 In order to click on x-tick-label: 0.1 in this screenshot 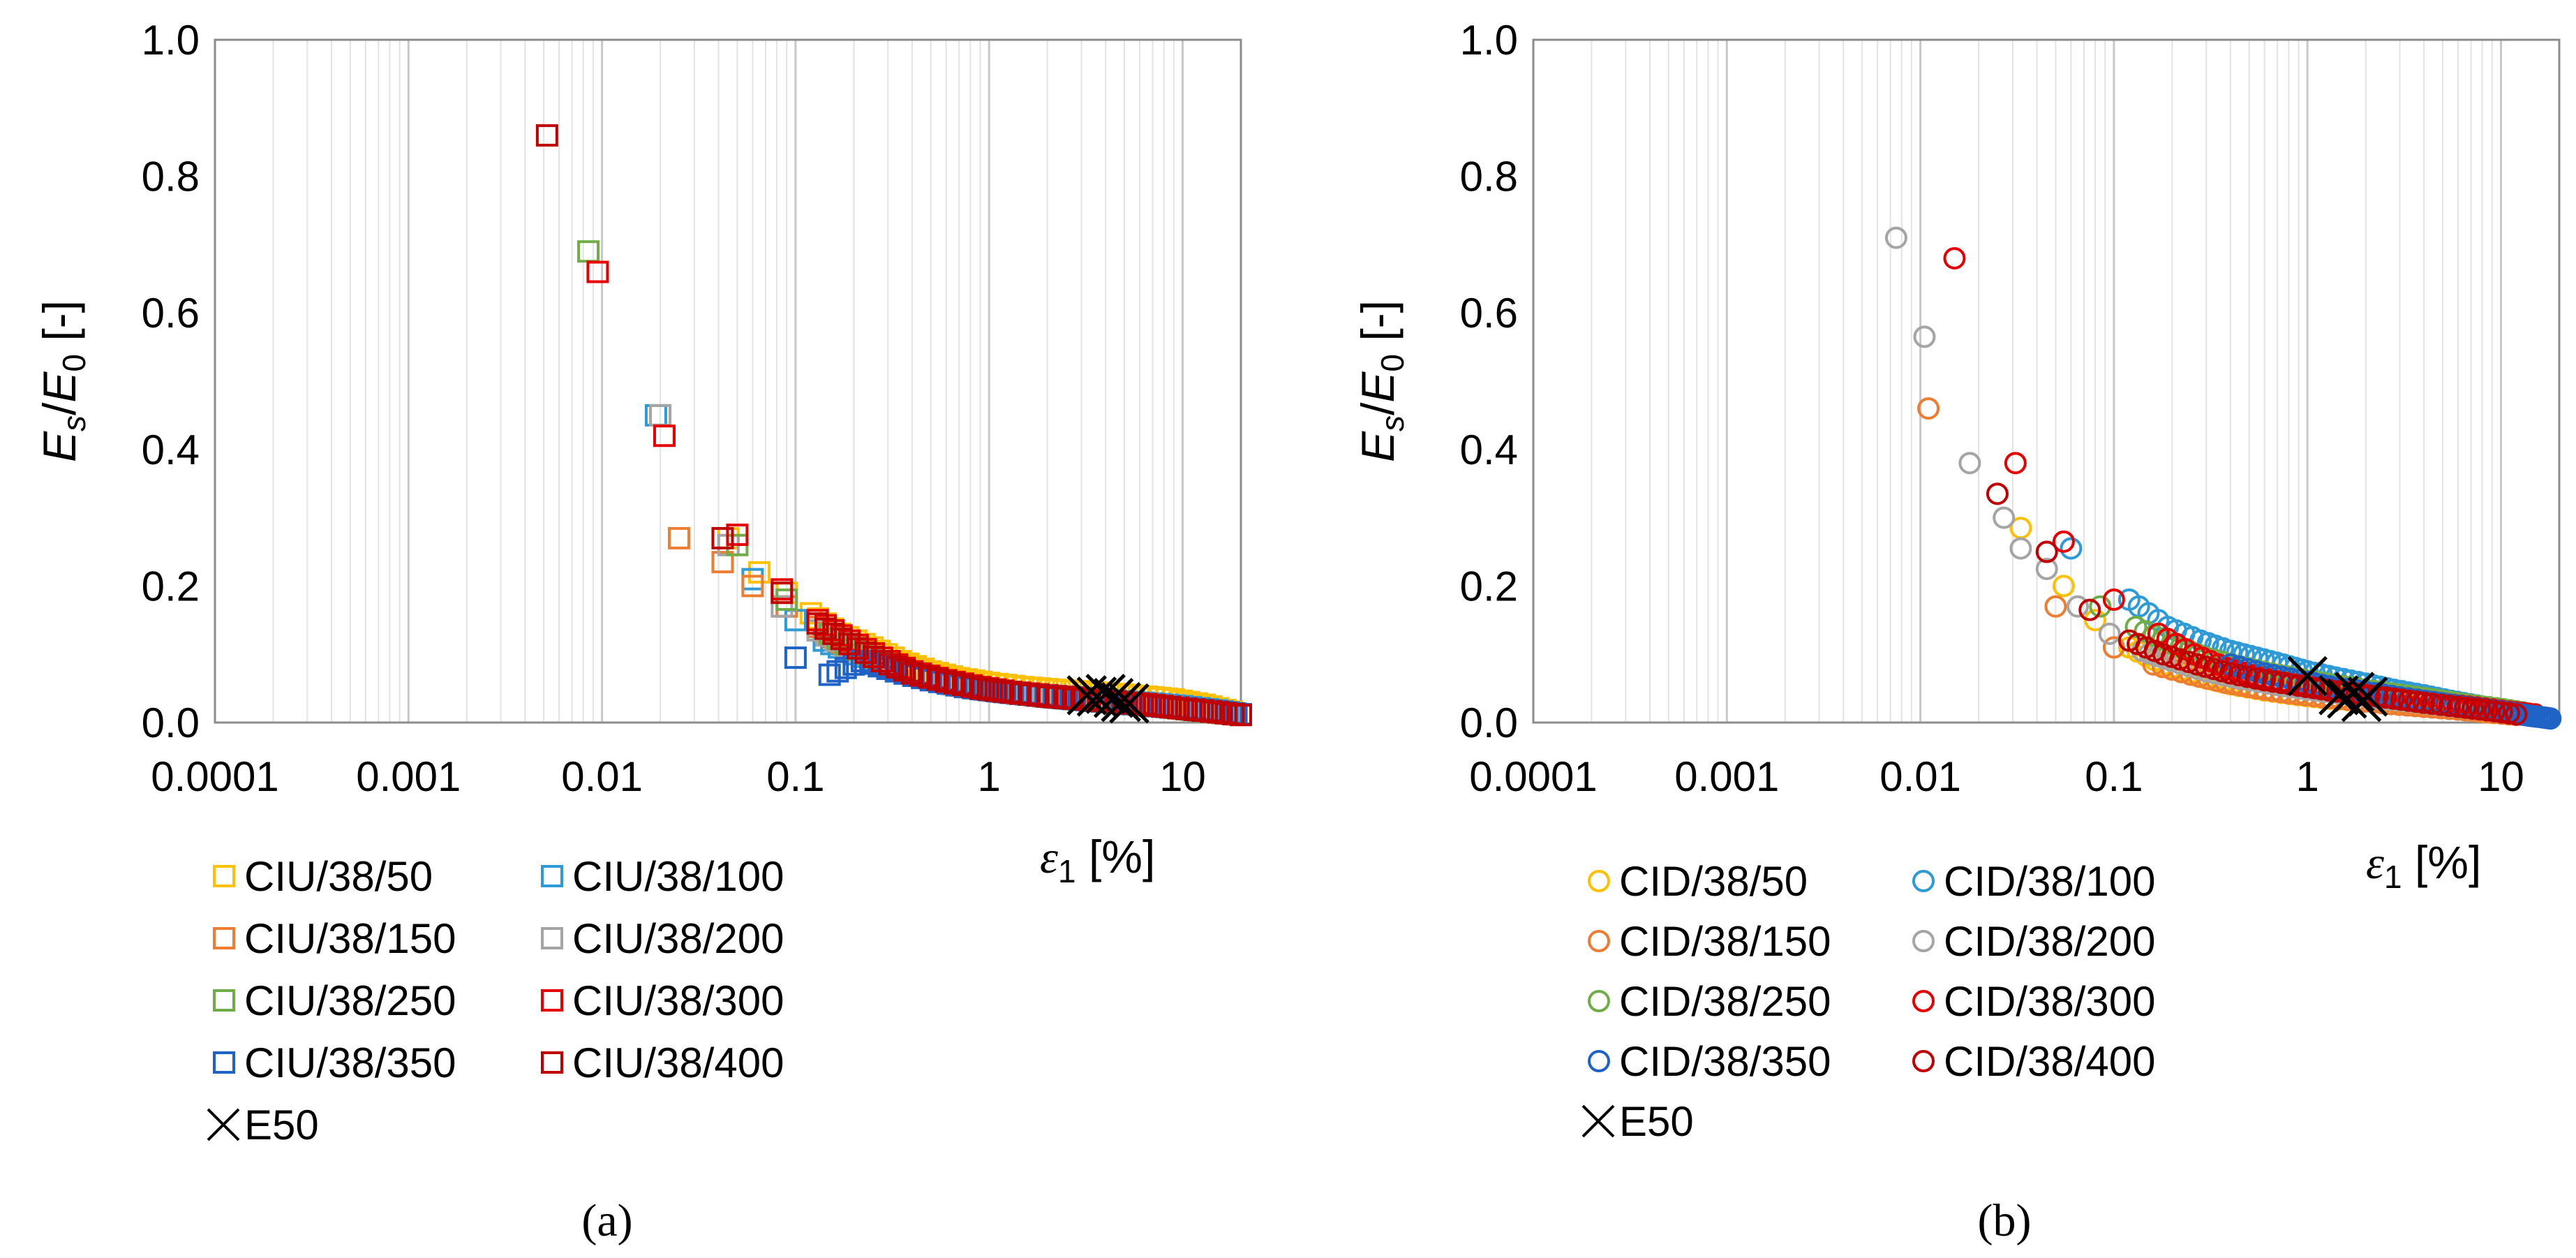, I will do `click(795, 776)`.